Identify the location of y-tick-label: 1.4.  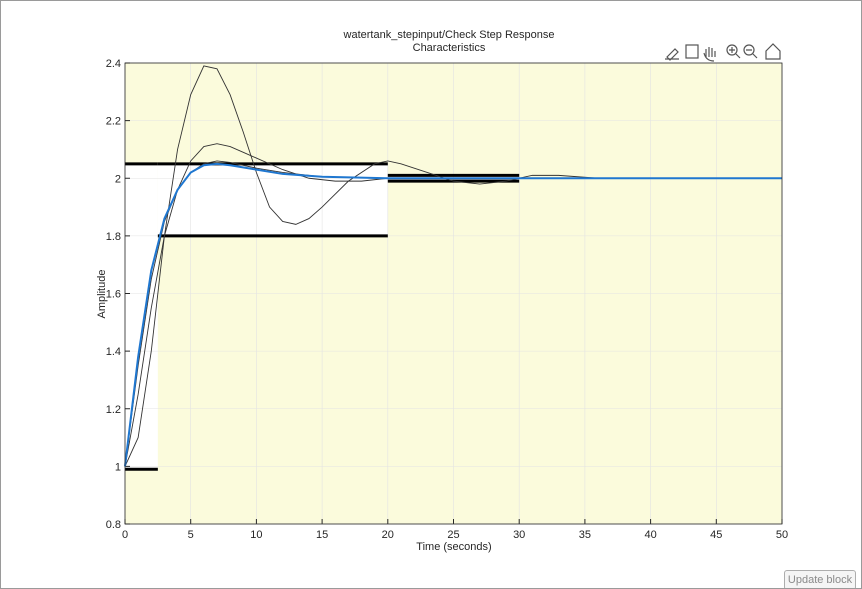
(113, 352).